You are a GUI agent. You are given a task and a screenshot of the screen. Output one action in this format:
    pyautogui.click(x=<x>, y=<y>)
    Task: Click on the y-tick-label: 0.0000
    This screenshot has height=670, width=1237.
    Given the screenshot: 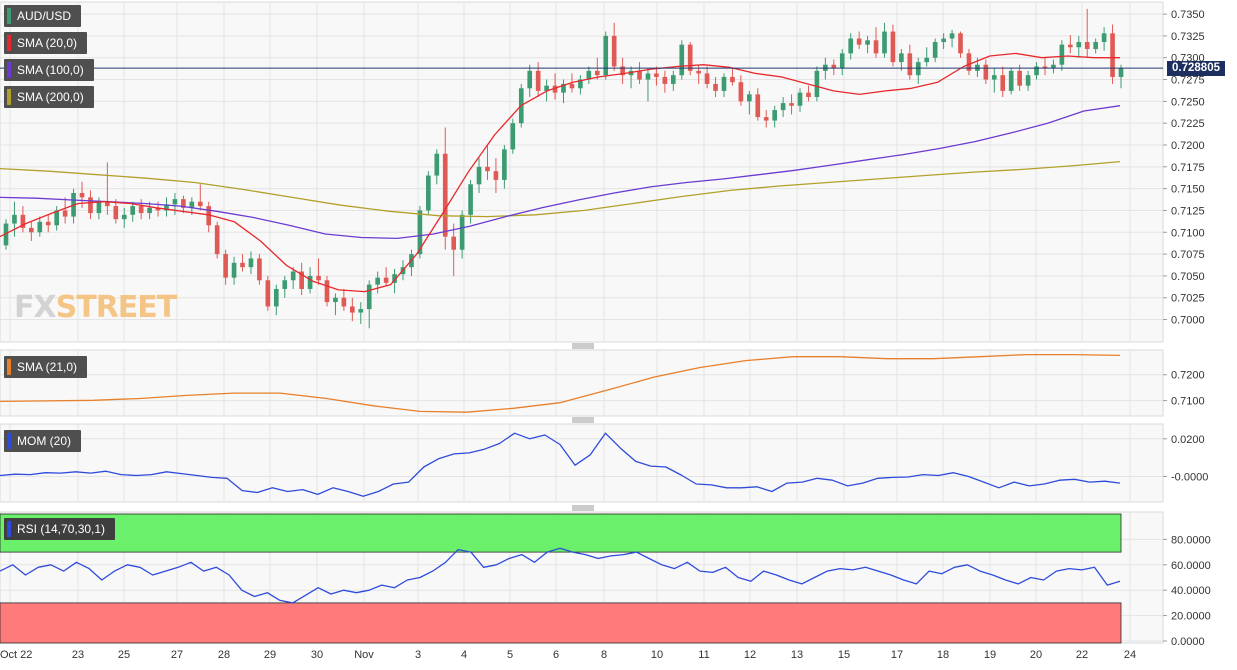 What is the action you would take?
    pyautogui.click(x=1188, y=642)
    